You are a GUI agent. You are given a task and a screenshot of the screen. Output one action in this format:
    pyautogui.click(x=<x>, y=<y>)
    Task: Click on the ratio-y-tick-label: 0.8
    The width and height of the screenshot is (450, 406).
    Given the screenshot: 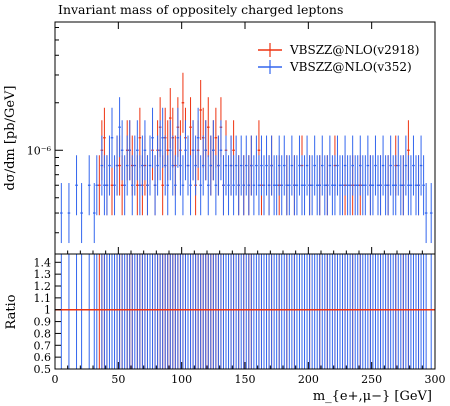 What is the action you would take?
    pyautogui.click(x=43, y=333)
    